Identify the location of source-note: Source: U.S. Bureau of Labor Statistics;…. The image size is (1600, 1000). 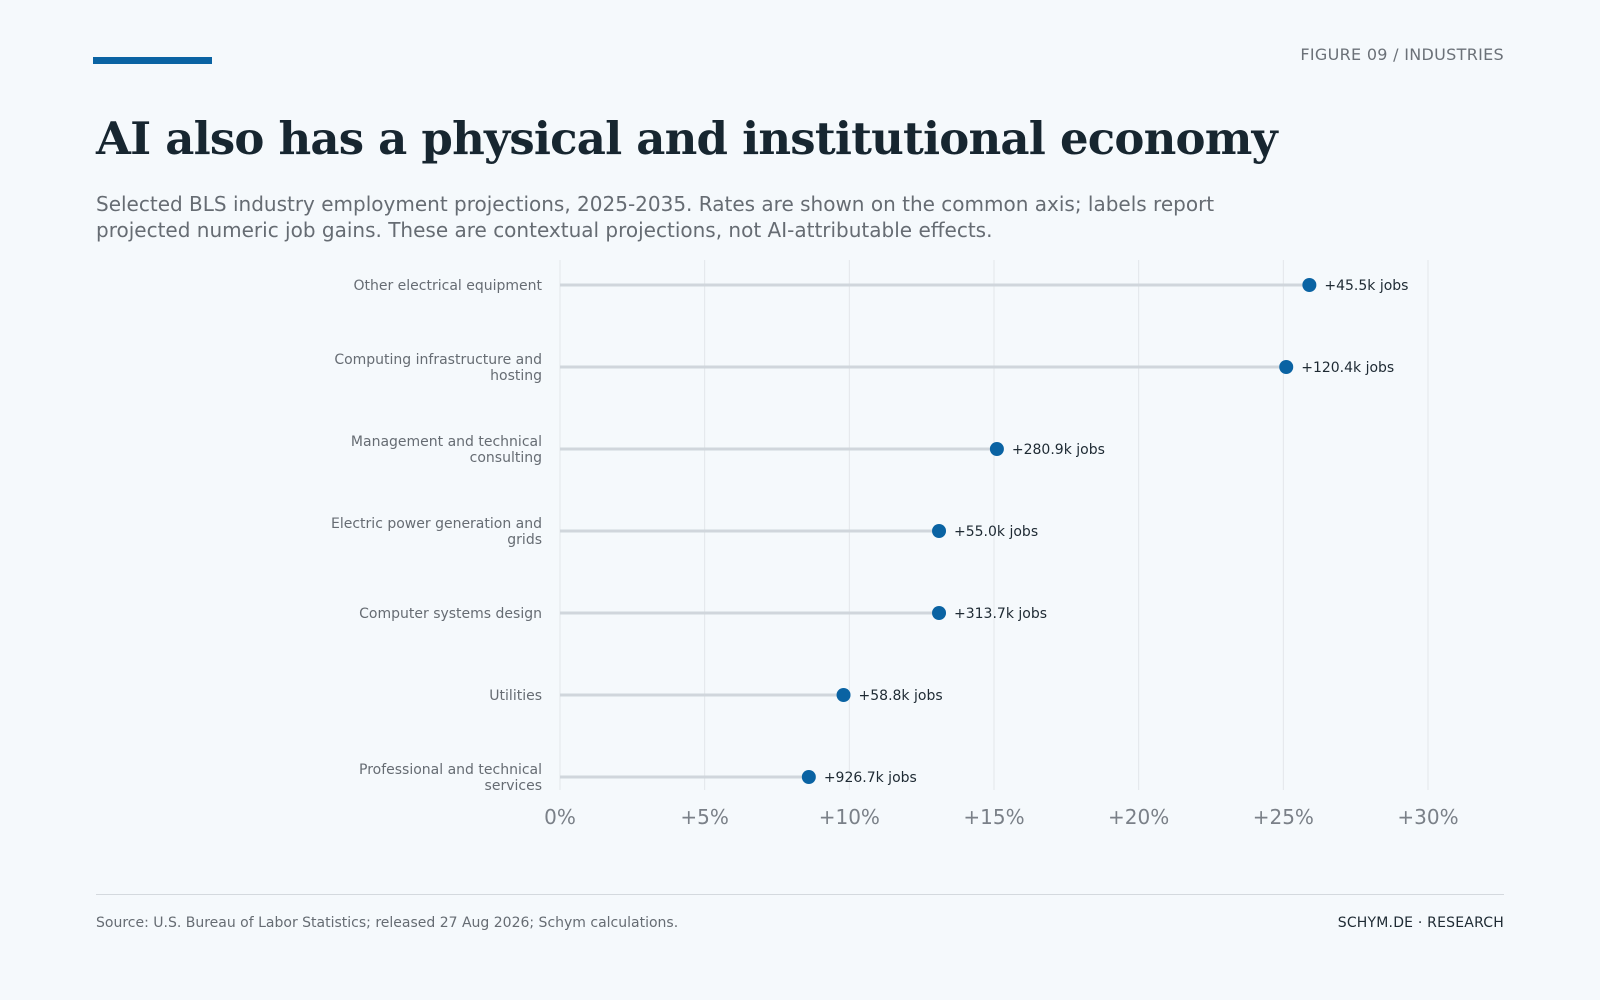
(387, 923).